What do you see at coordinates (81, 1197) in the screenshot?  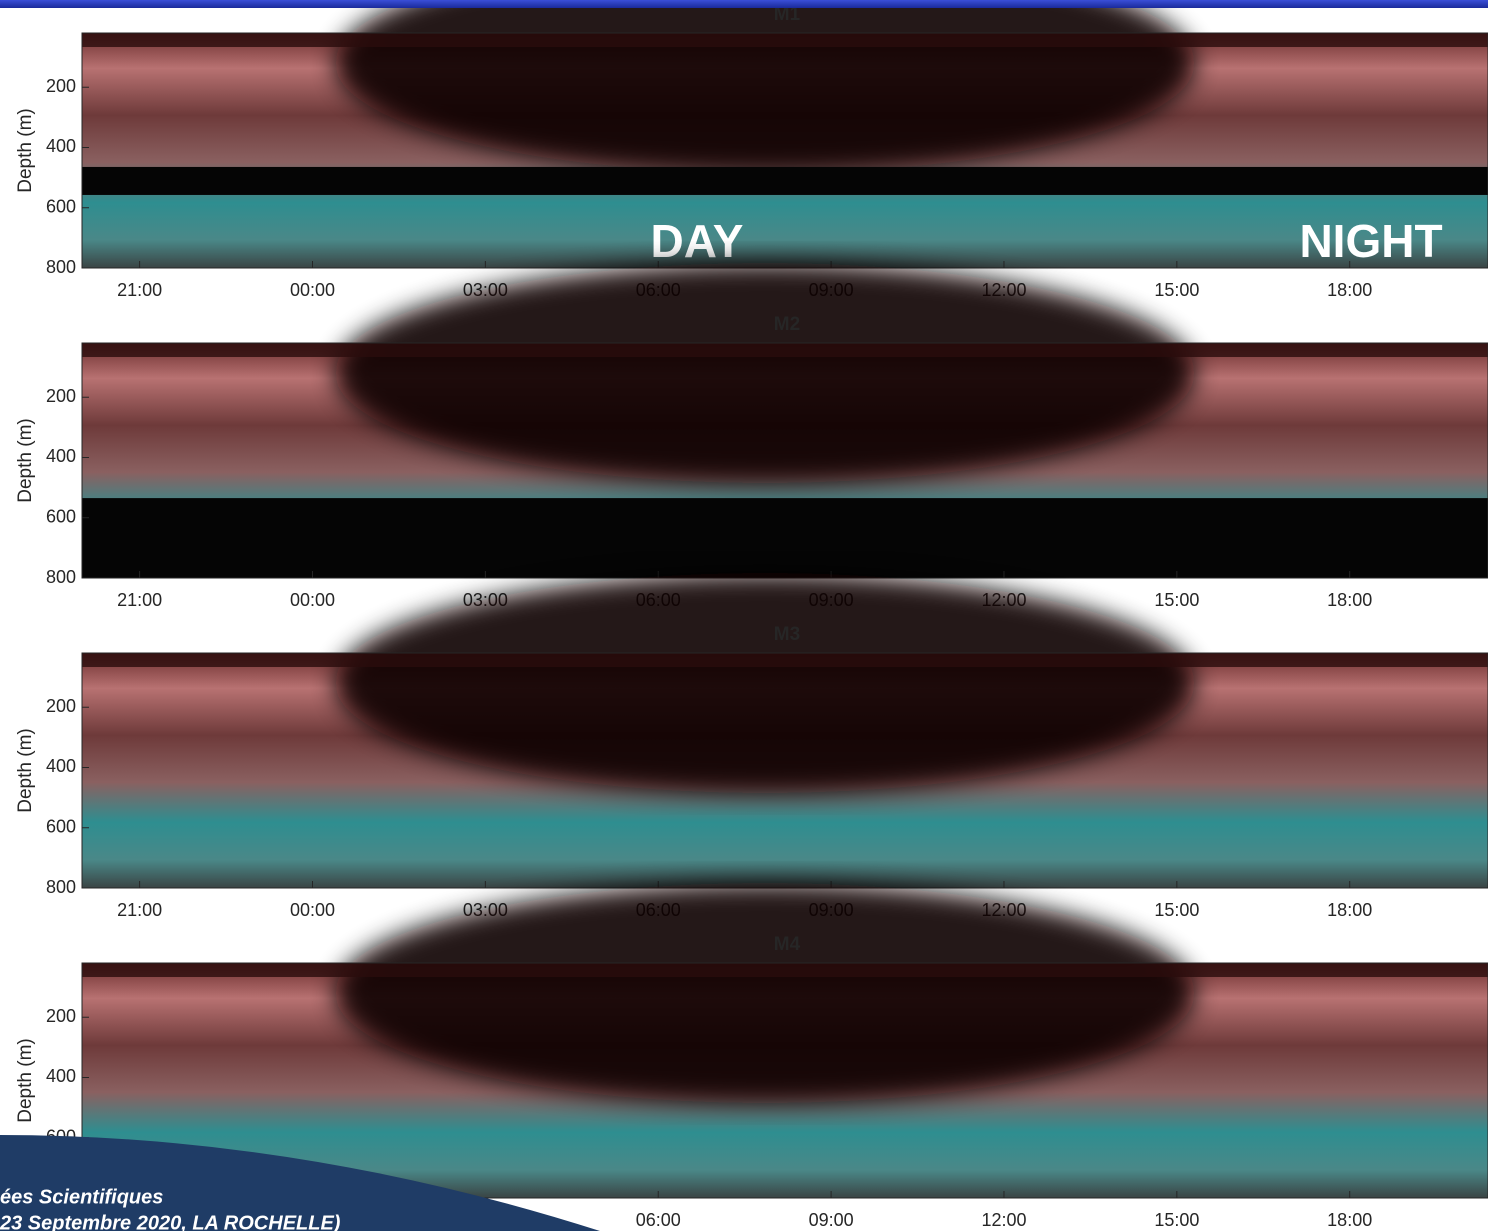 I see `footer-line: ées Scientifiques` at bounding box center [81, 1197].